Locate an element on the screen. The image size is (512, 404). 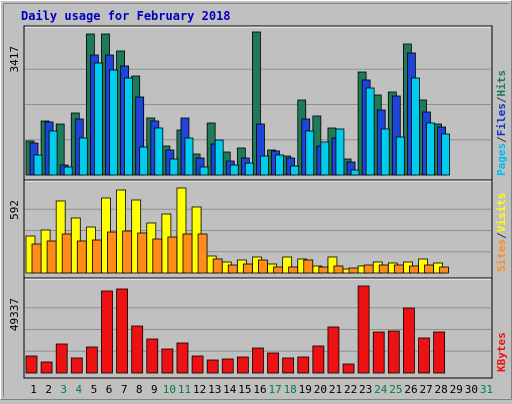
day-label: 27 is located at coordinates (425, 389).